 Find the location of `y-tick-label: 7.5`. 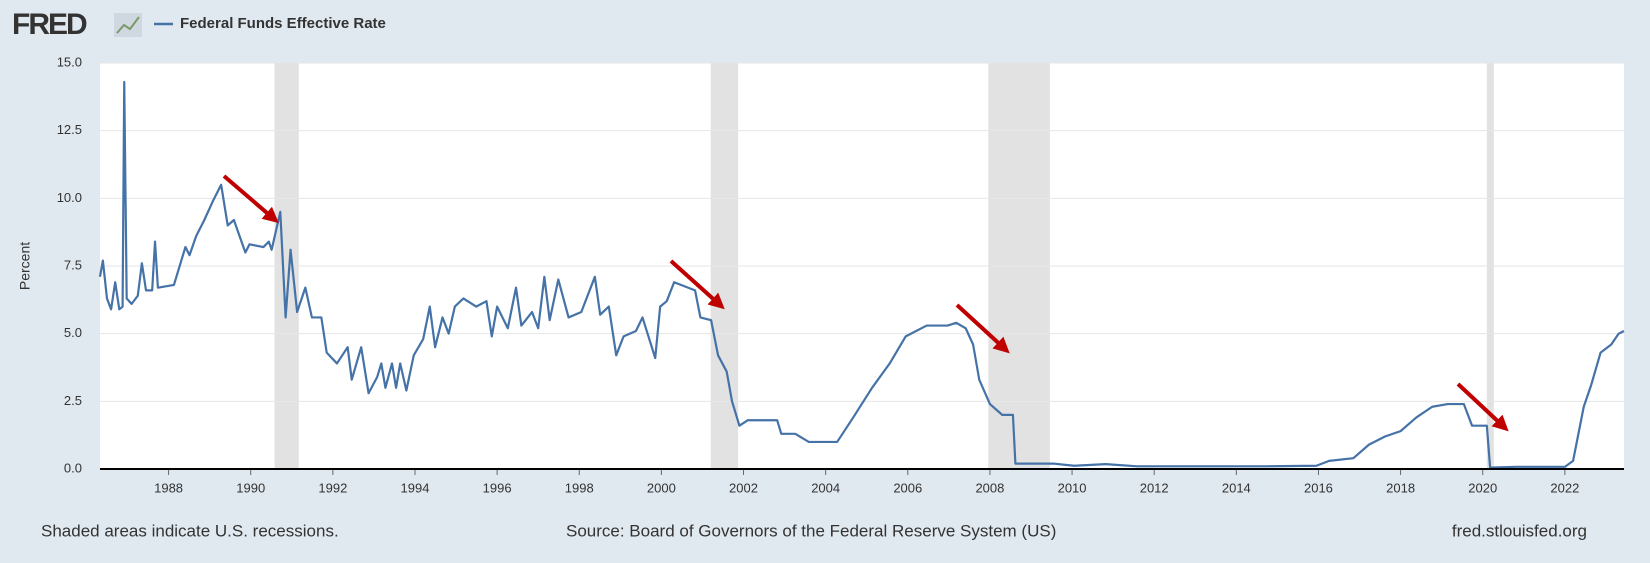

y-tick-label: 7.5 is located at coordinates (73, 264).